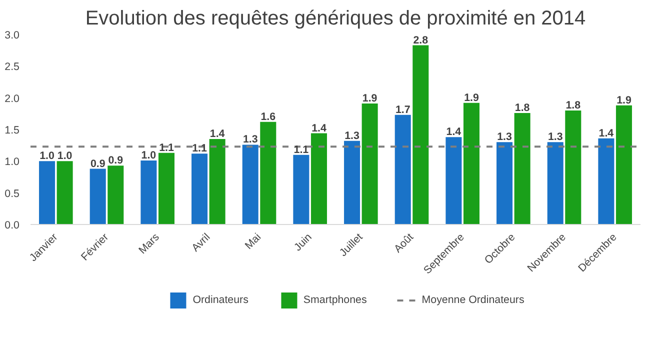  What do you see at coordinates (220, 300) in the screenshot?
I see `legend-label: Ordinateurs` at bounding box center [220, 300].